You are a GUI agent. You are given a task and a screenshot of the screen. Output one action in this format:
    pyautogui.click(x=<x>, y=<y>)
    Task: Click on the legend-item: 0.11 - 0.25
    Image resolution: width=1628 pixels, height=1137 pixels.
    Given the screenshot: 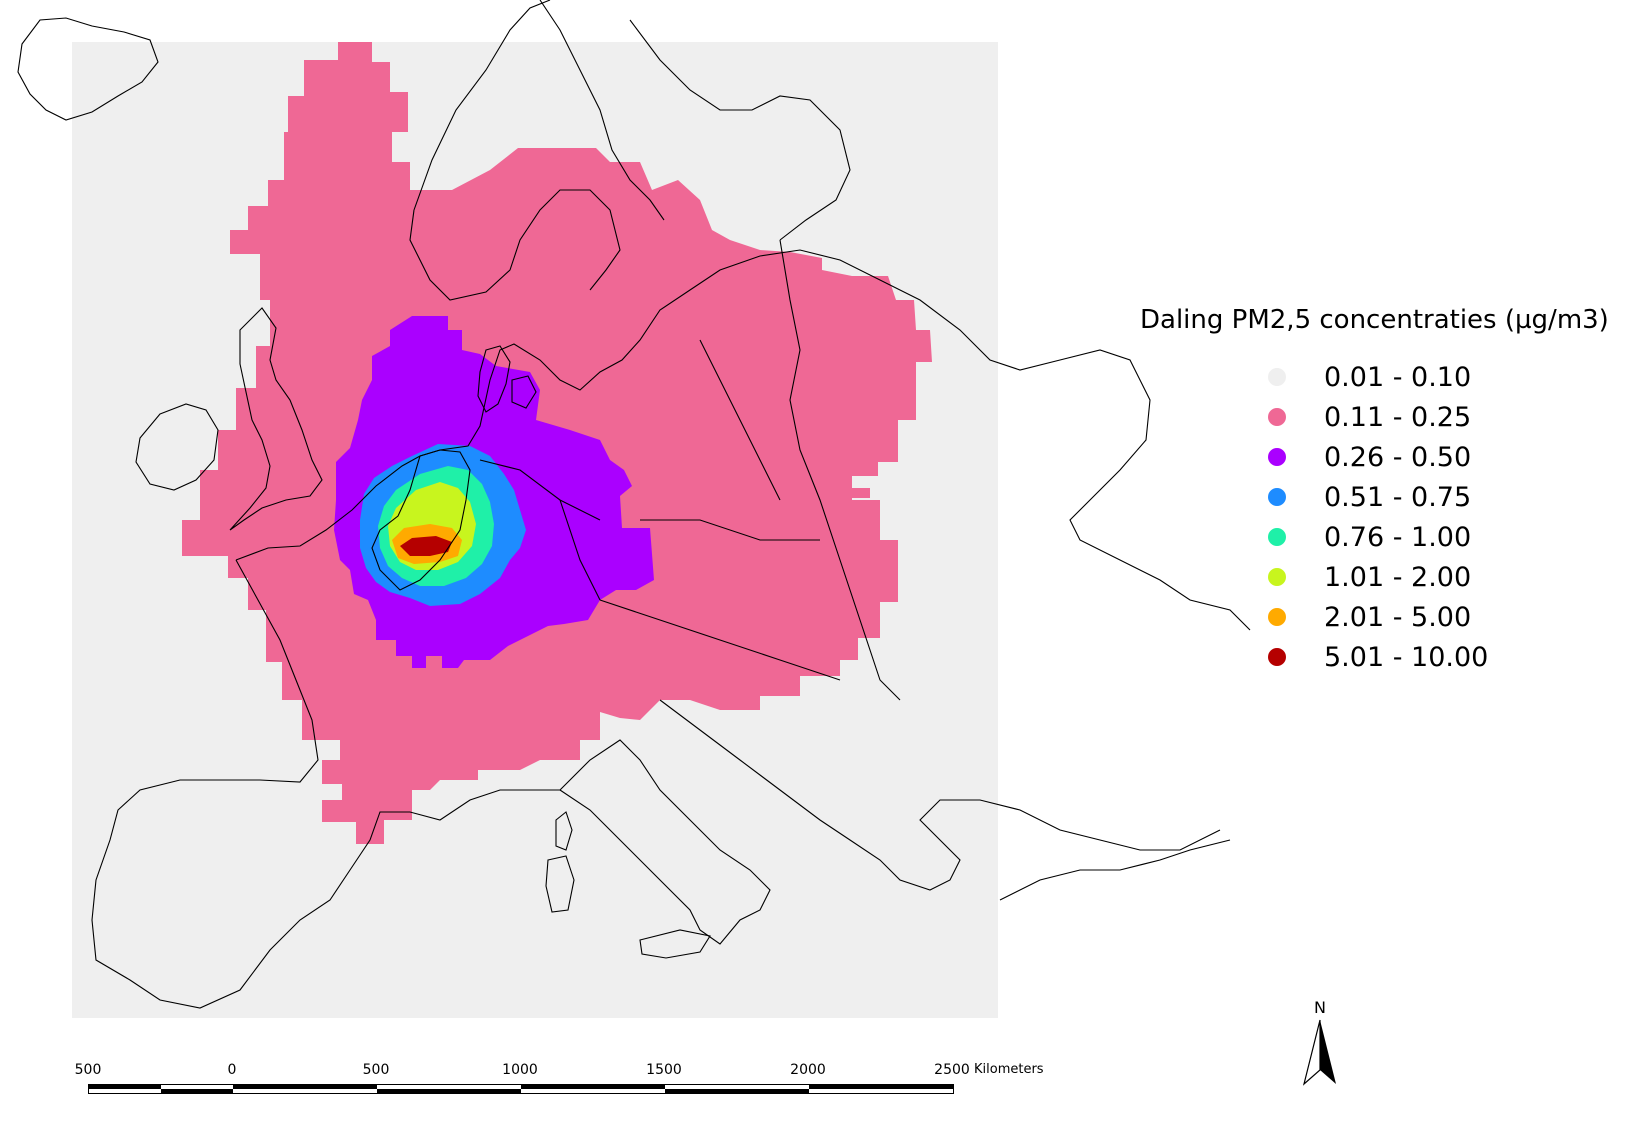 What is the action you would take?
    pyautogui.click(x=1439, y=417)
    